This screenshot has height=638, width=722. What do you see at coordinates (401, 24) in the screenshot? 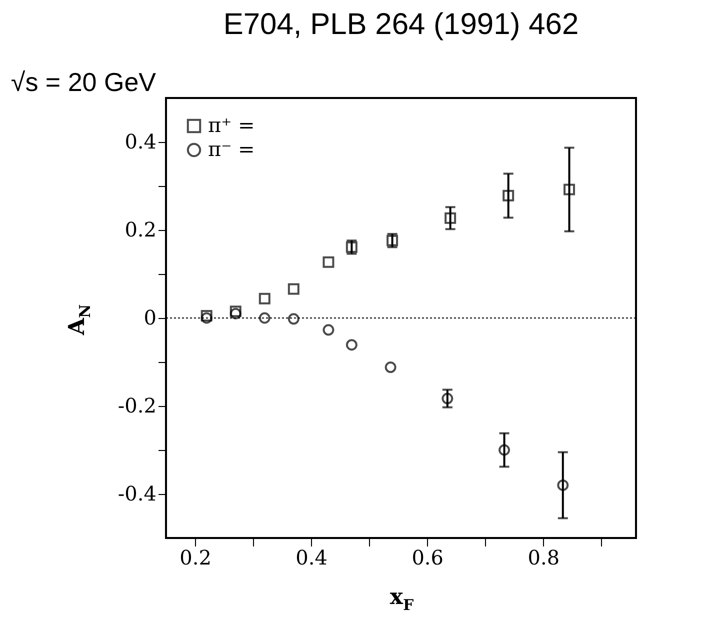
I see `chart-title: E704, PLB 264 (1991) 462` at bounding box center [401, 24].